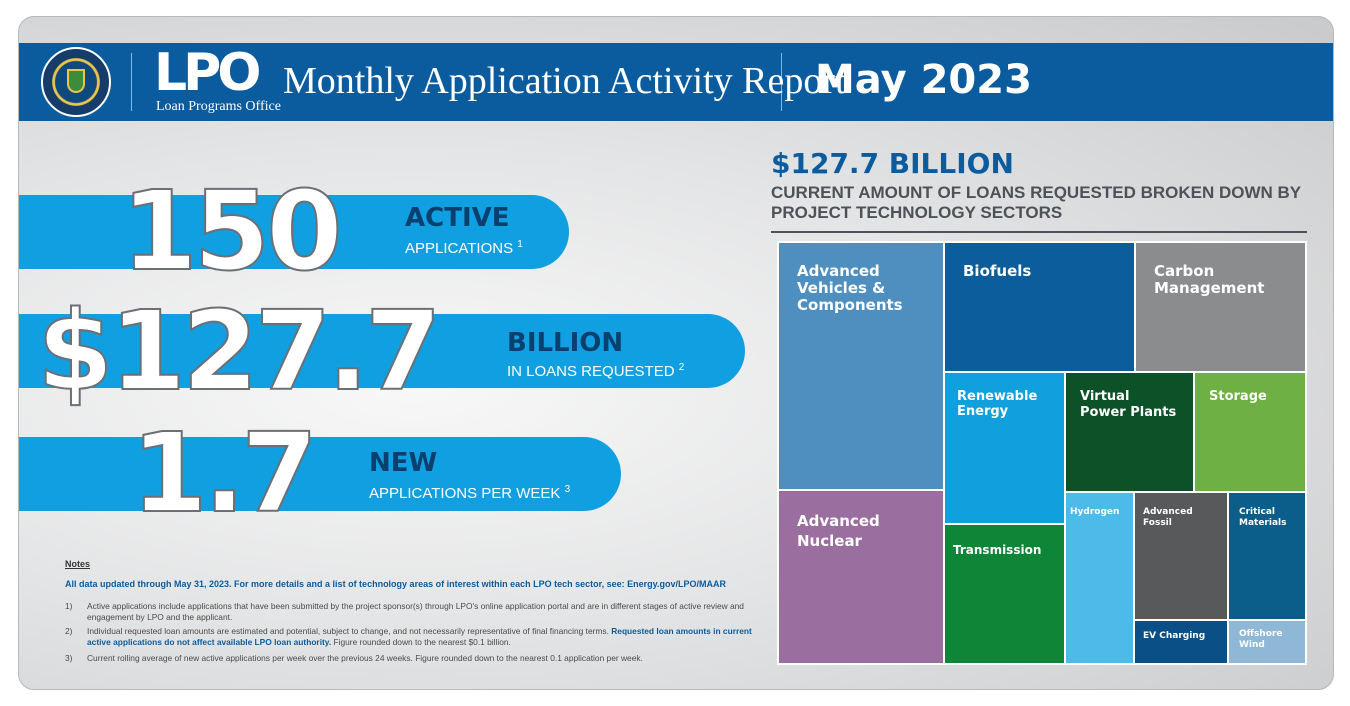  What do you see at coordinates (224, 473) in the screenshot?
I see `stat-value-new: 1.7` at bounding box center [224, 473].